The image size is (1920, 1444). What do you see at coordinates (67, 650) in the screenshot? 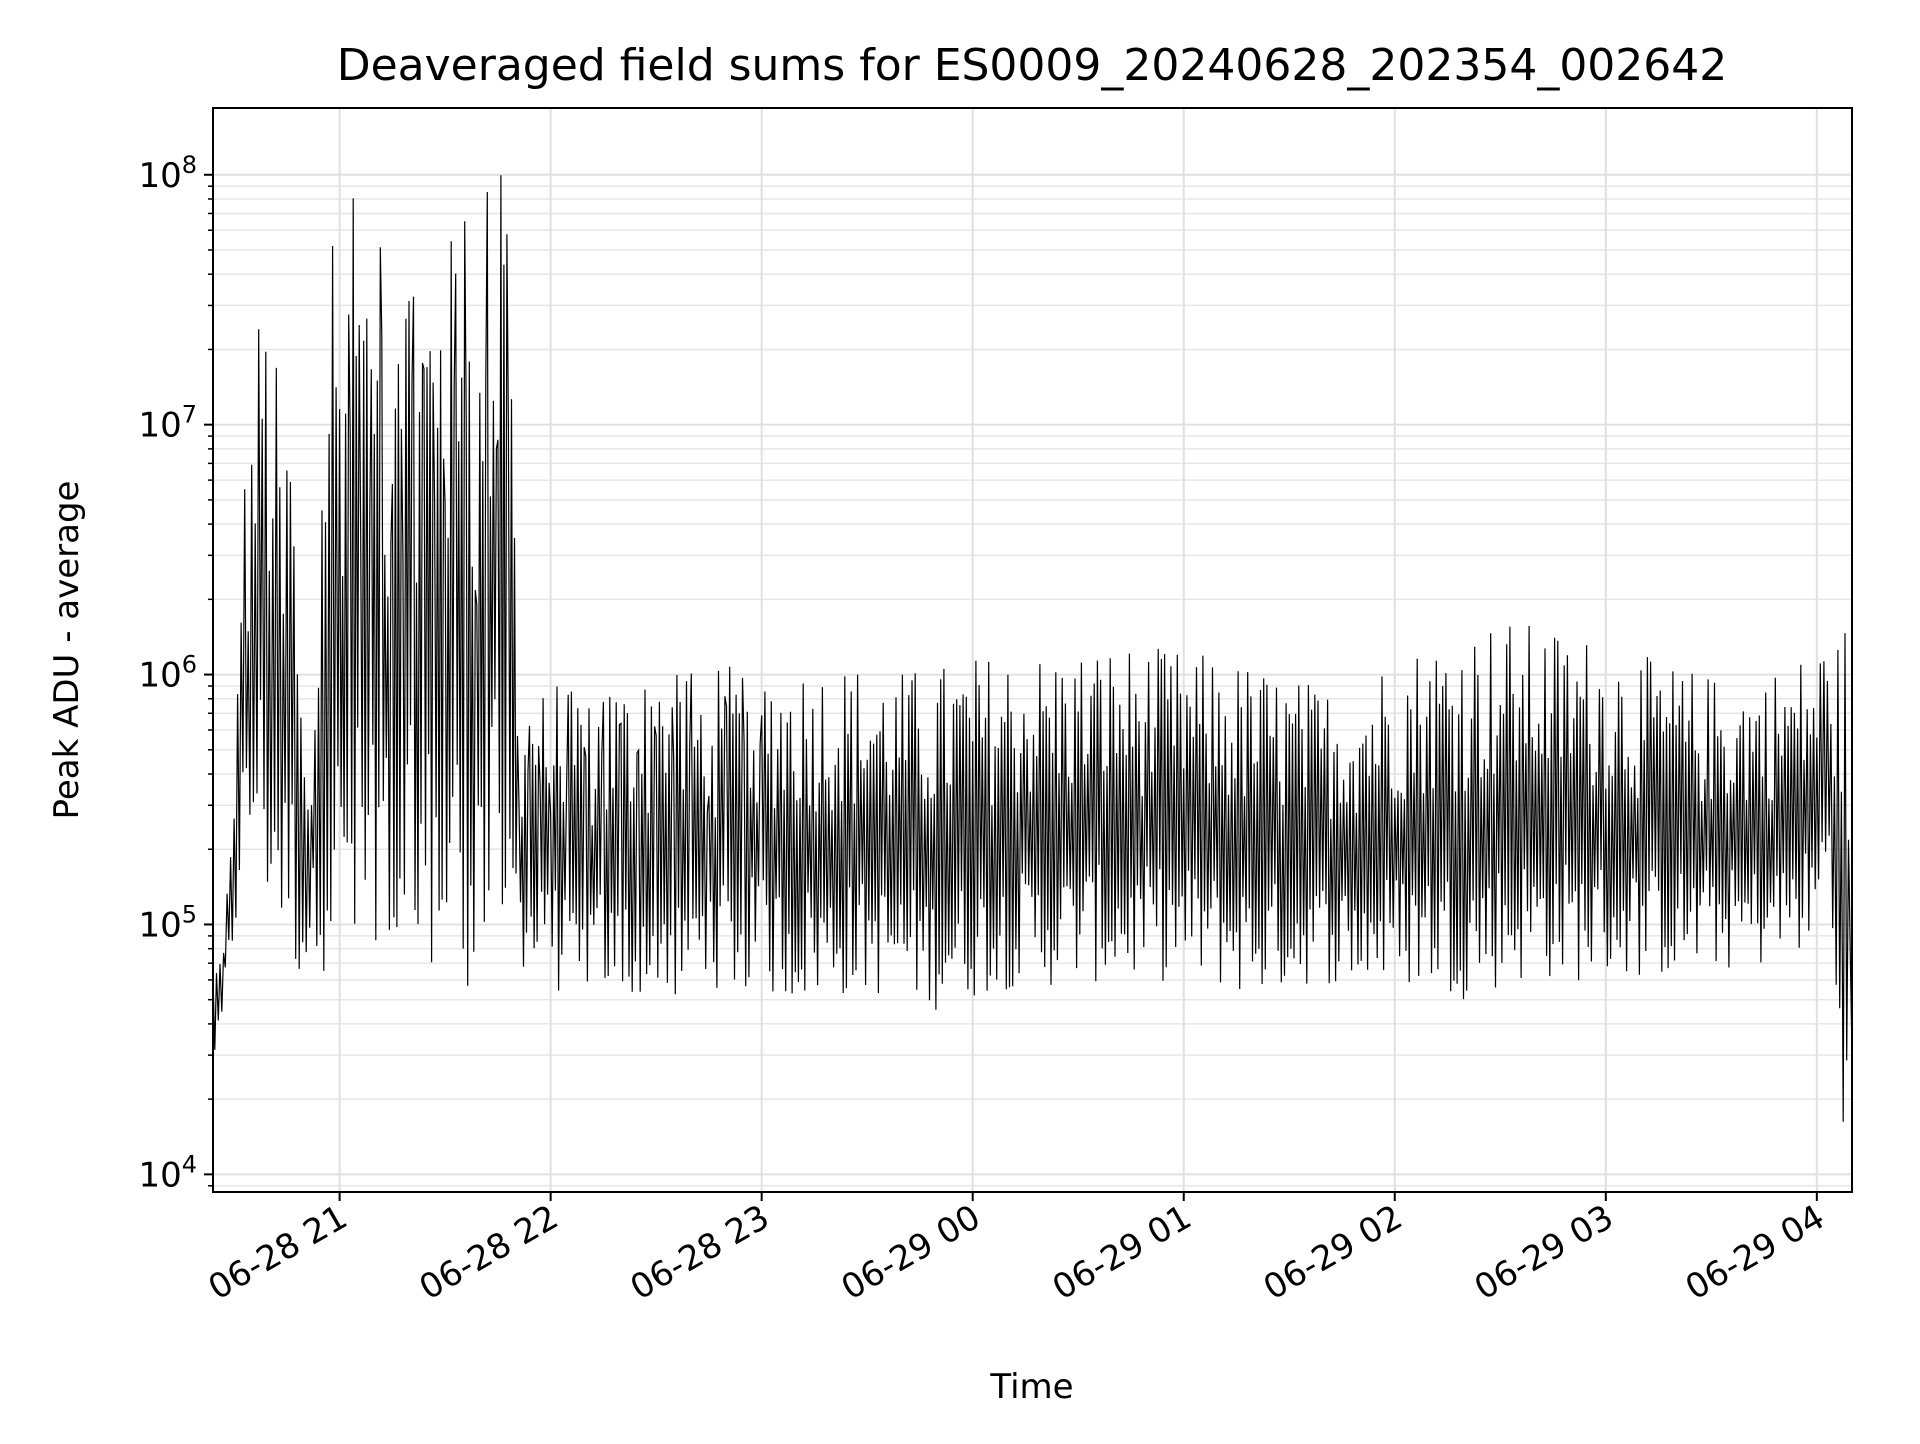
I see `y-axis-label: Peak ADU - average` at bounding box center [67, 650].